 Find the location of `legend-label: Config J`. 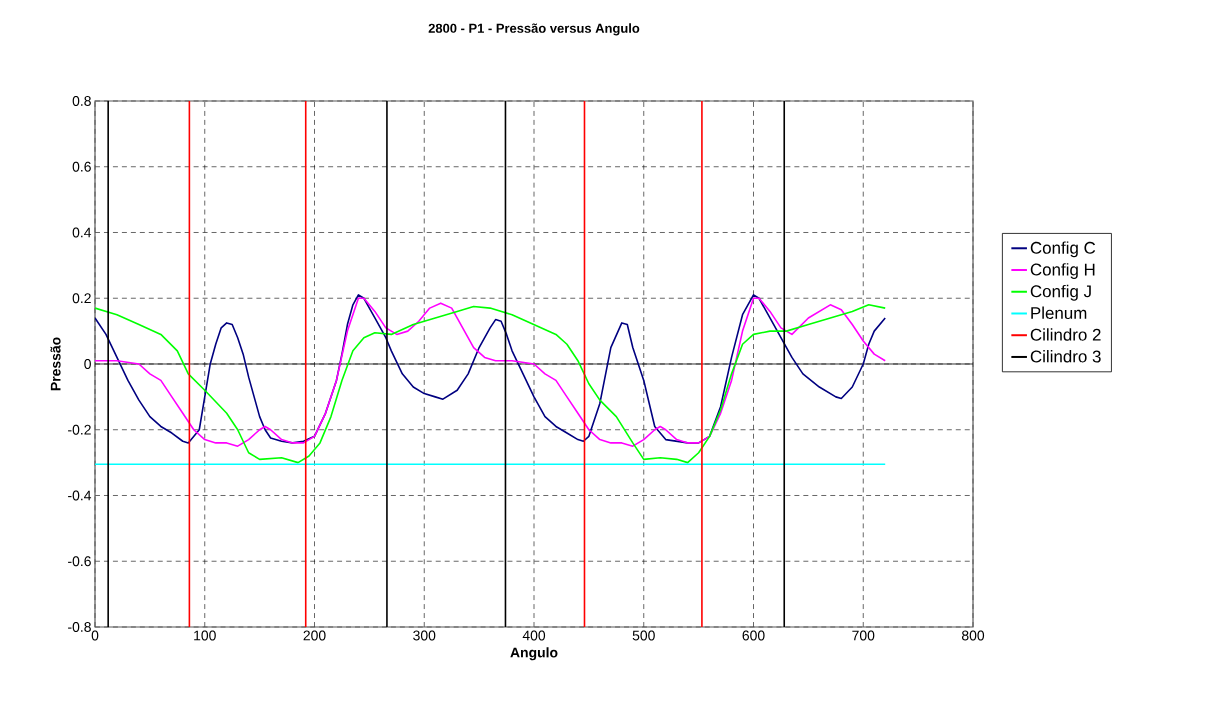

legend-label: Config J is located at coordinates (1060, 292).